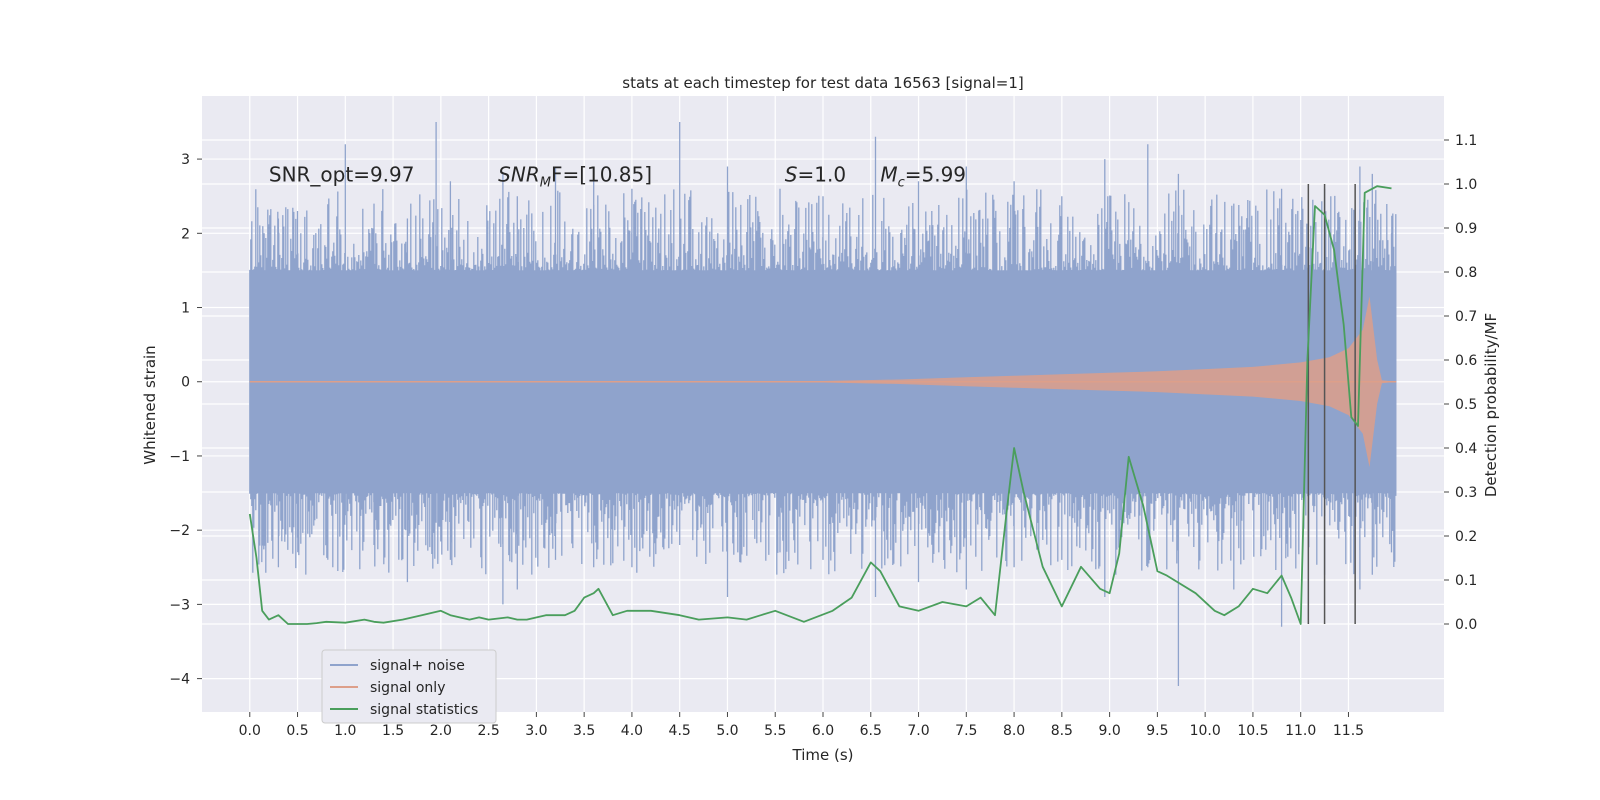 This screenshot has height=800, width=1600. Describe the element at coordinates (488, 731) in the screenshot. I see `x-tick-label-5: 2.5` at that location.